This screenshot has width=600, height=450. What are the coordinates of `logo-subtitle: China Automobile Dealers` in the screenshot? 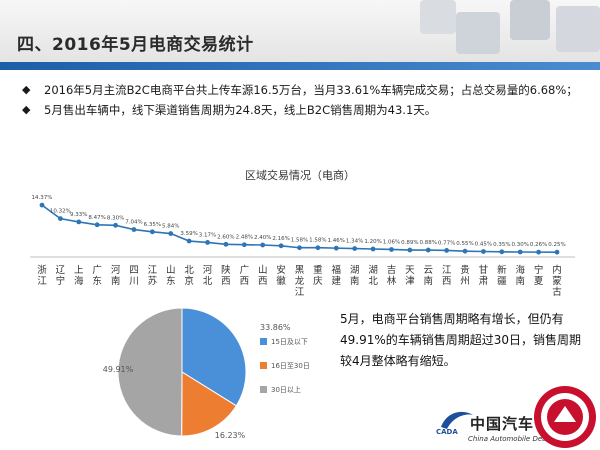 It's located at (514, 439).